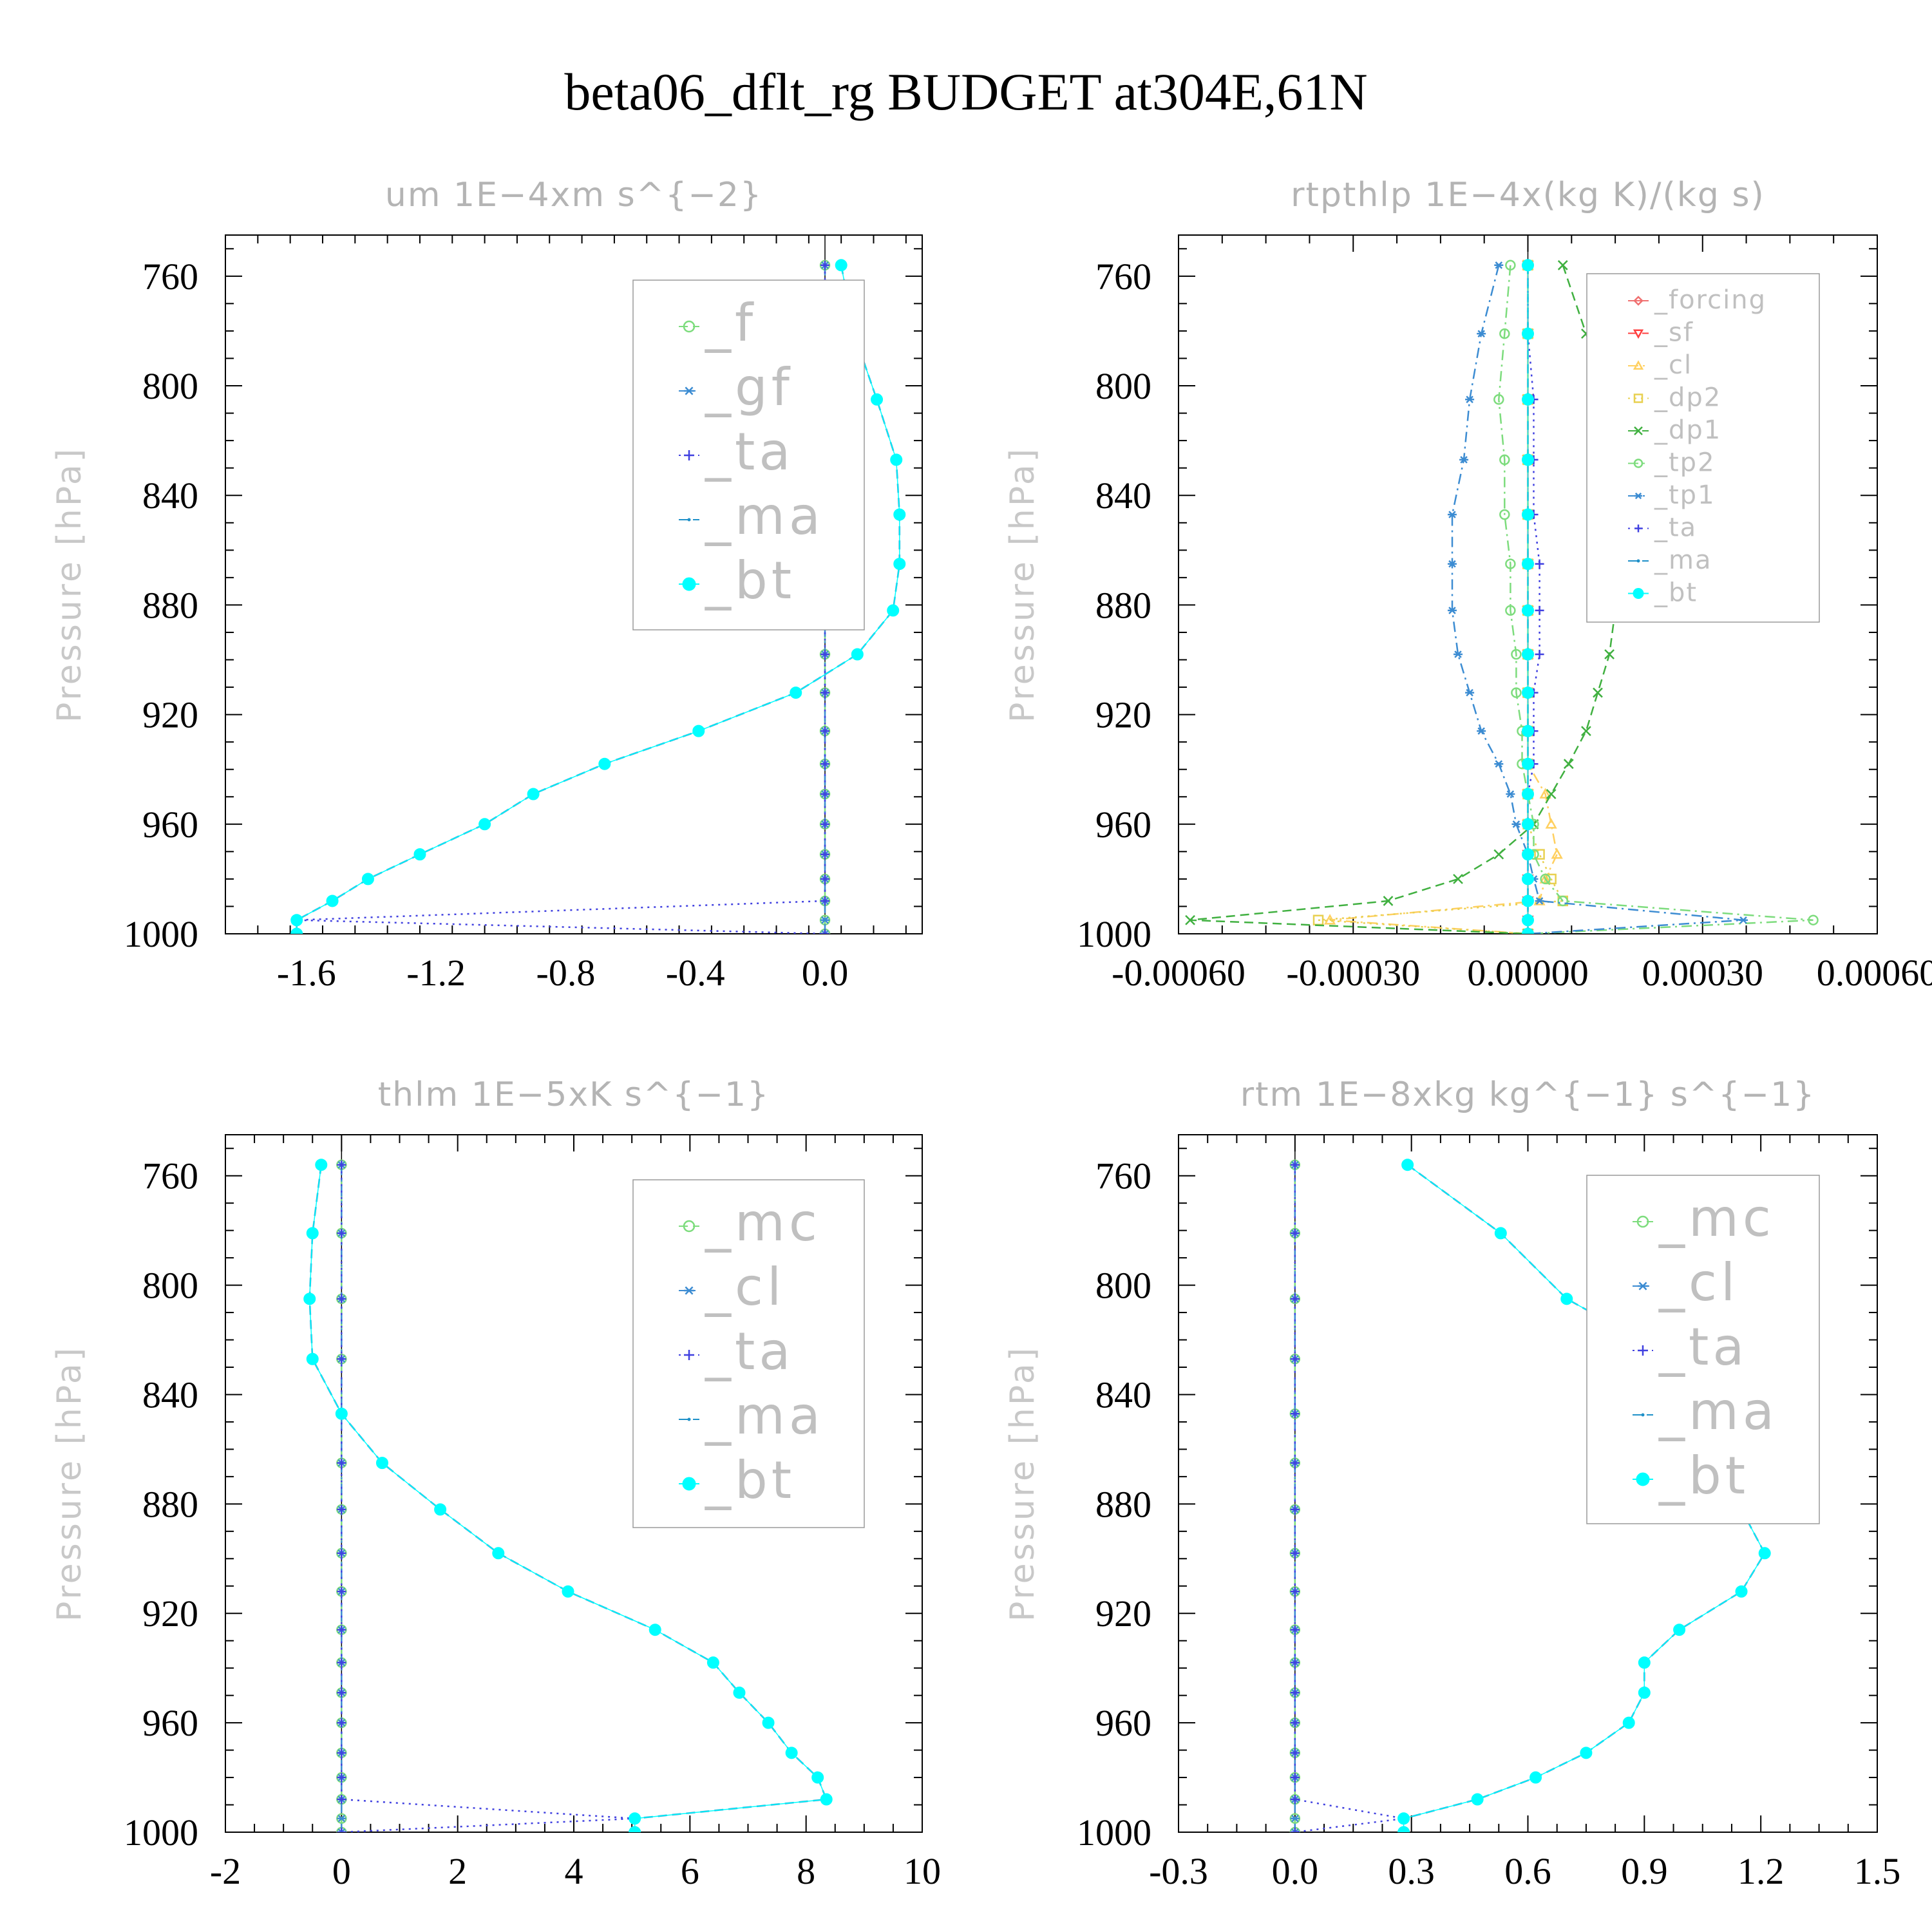  What do you see at coordinates (574, 584) in the screenshot?
I see `plot-frame` at bounding box center [574, 584].